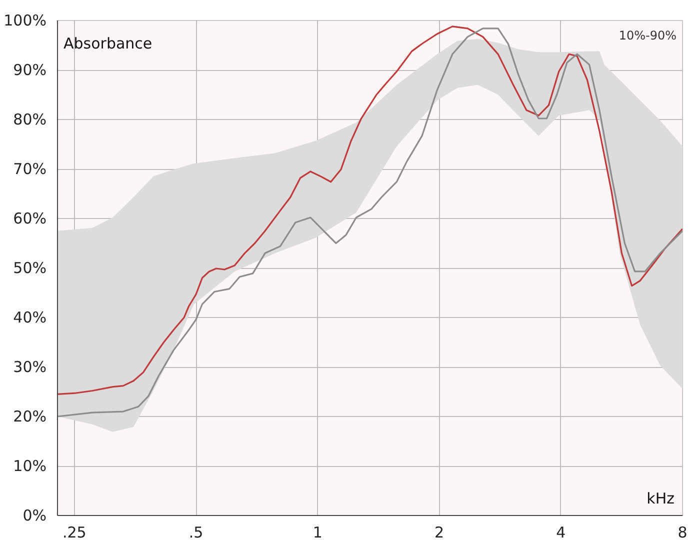 The width and height of the screenshot is (692, 540). I want to click on y-tick-label: 40%, so click(30, 317).